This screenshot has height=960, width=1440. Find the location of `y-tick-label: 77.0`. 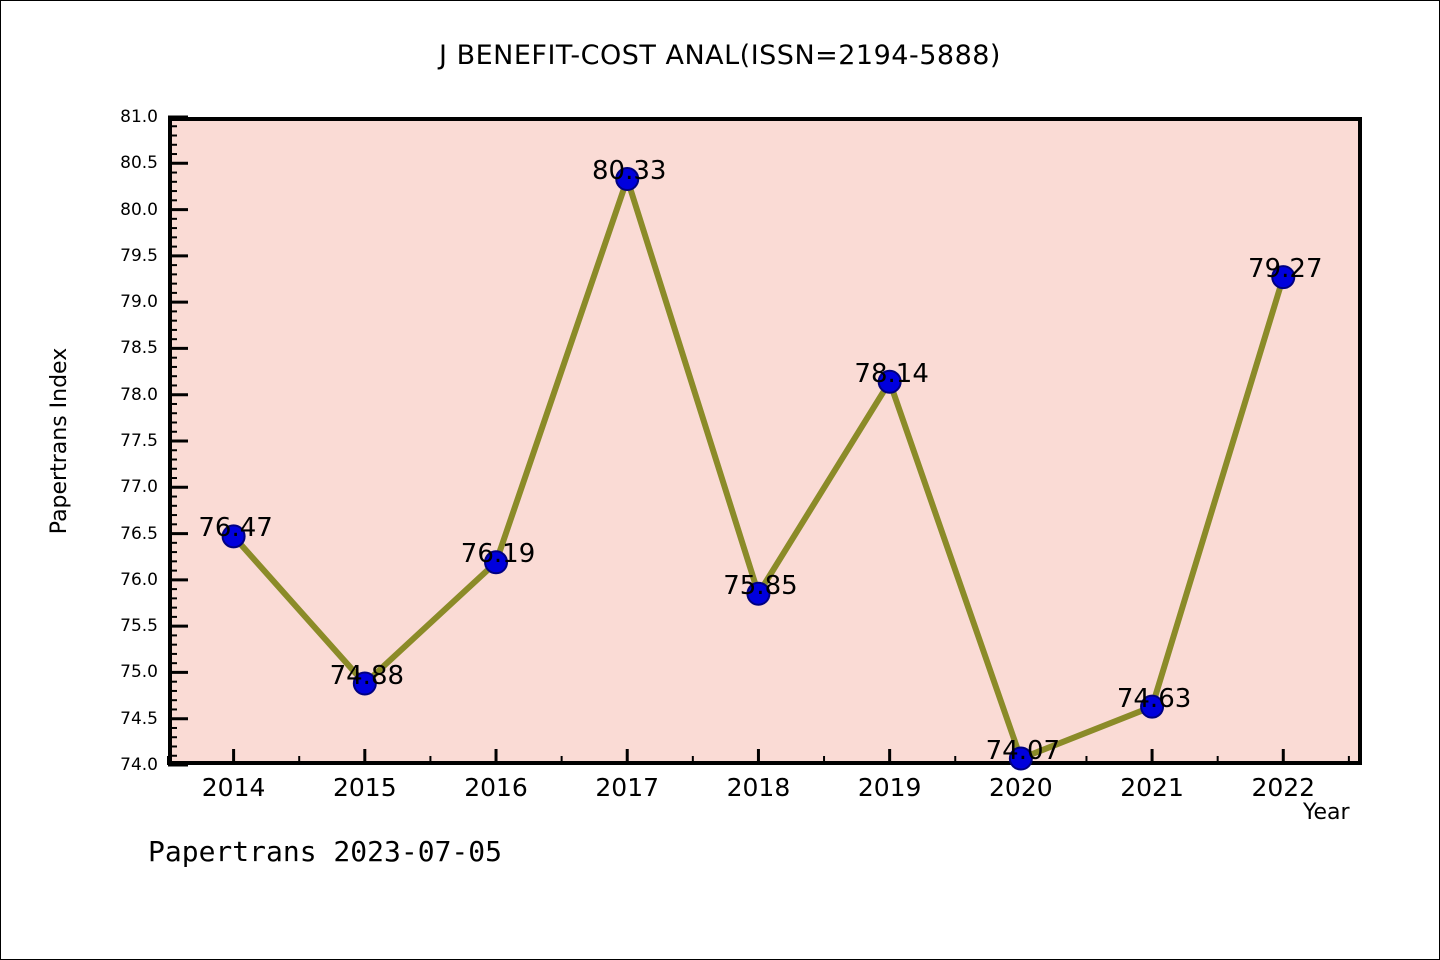

y-tick-label: 77.0 is located at coordinates (139, 487).